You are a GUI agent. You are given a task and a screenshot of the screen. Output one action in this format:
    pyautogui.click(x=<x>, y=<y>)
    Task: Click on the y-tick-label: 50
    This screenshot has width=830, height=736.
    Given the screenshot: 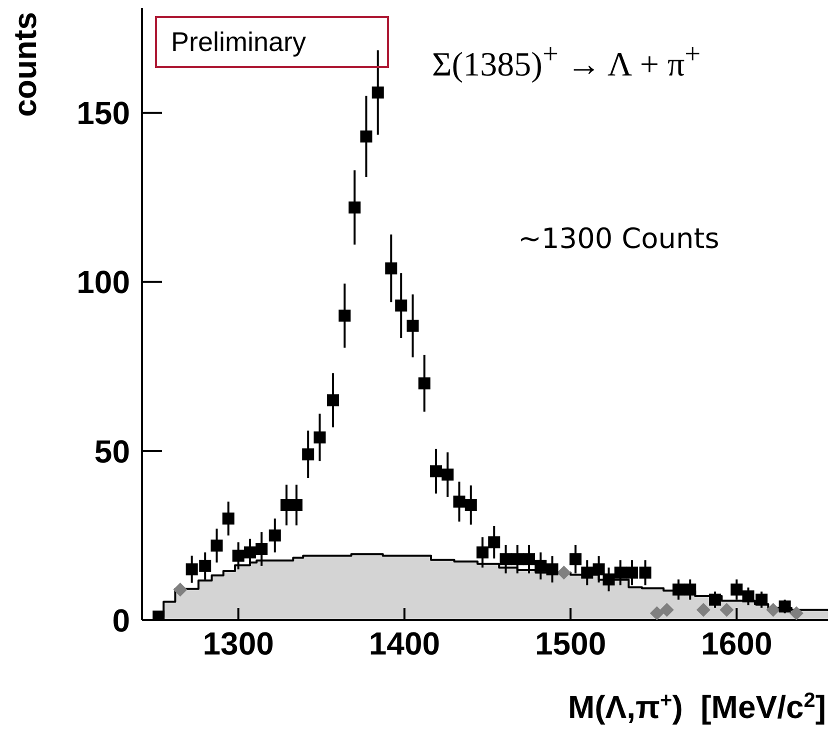 What is the action you would take?
    pyautogui.click(x=112, y=451)
    